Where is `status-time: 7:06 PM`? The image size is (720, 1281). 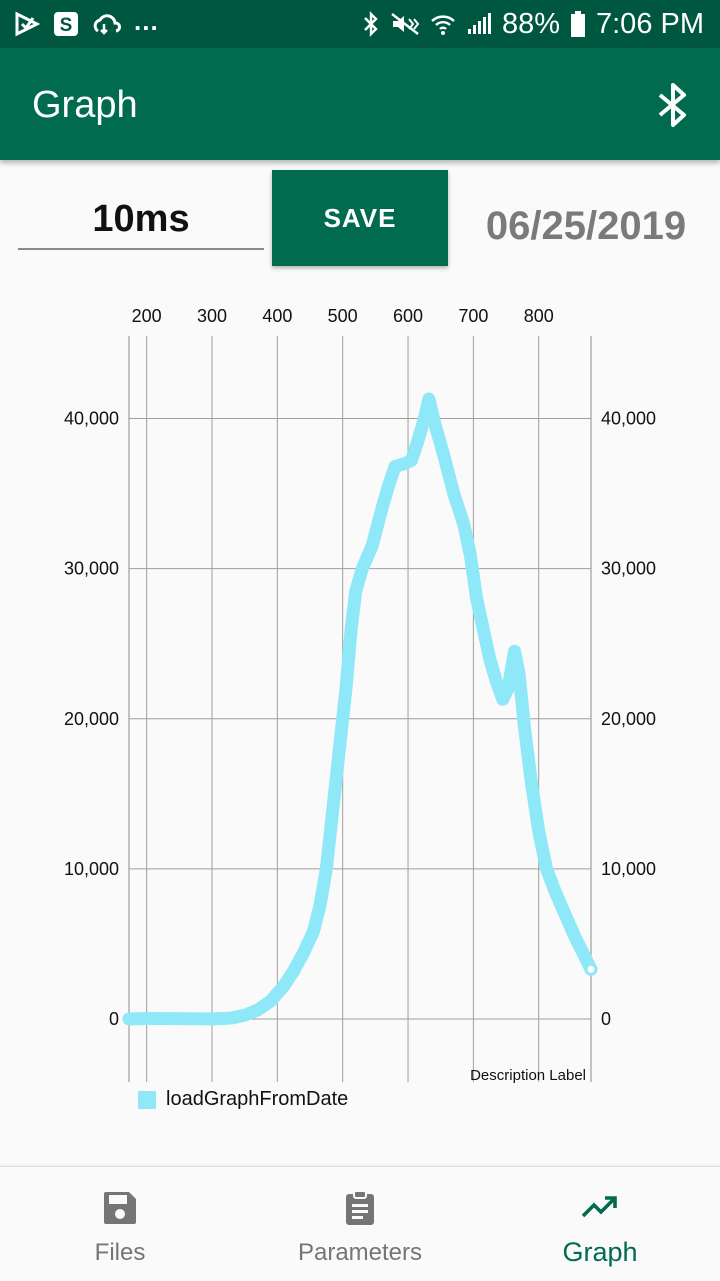
status-time: 7:06 PM is located at coordinates (650, 23).